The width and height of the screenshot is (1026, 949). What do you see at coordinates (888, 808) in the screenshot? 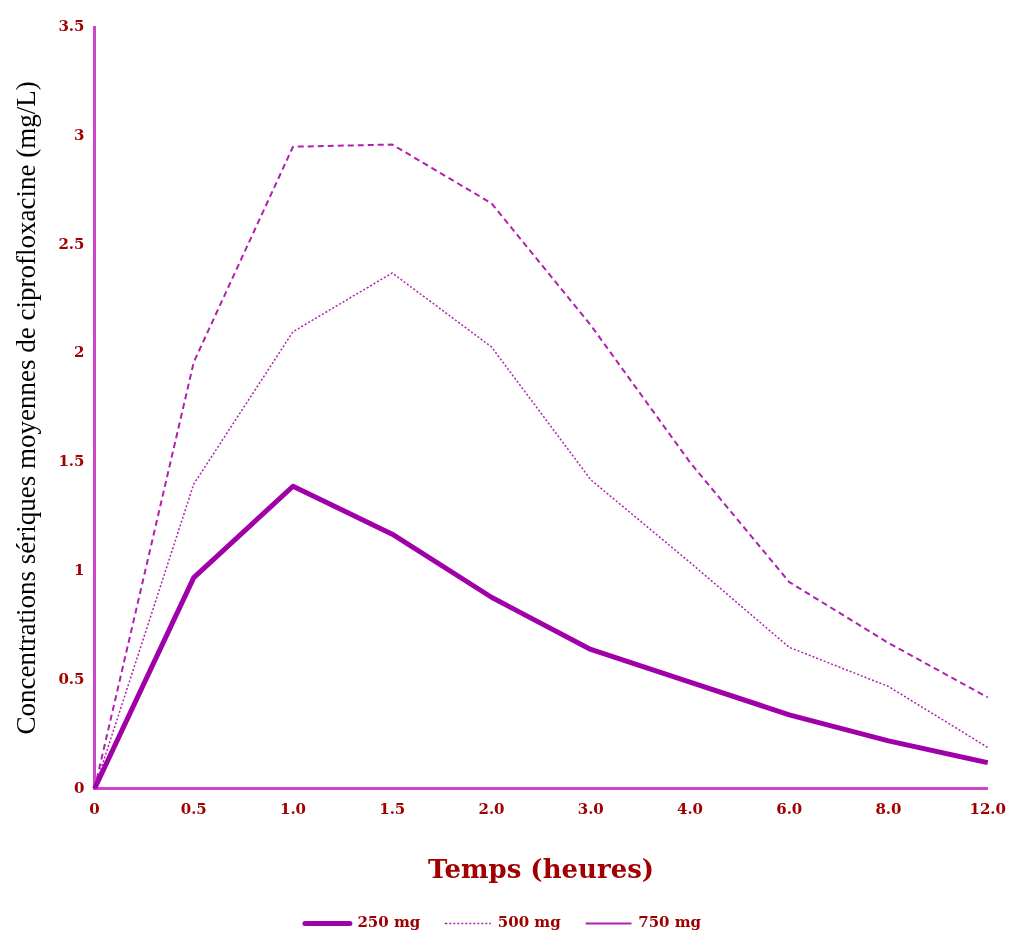
I see `x-tick-label: 8.0` at bounding box center [888, 808].